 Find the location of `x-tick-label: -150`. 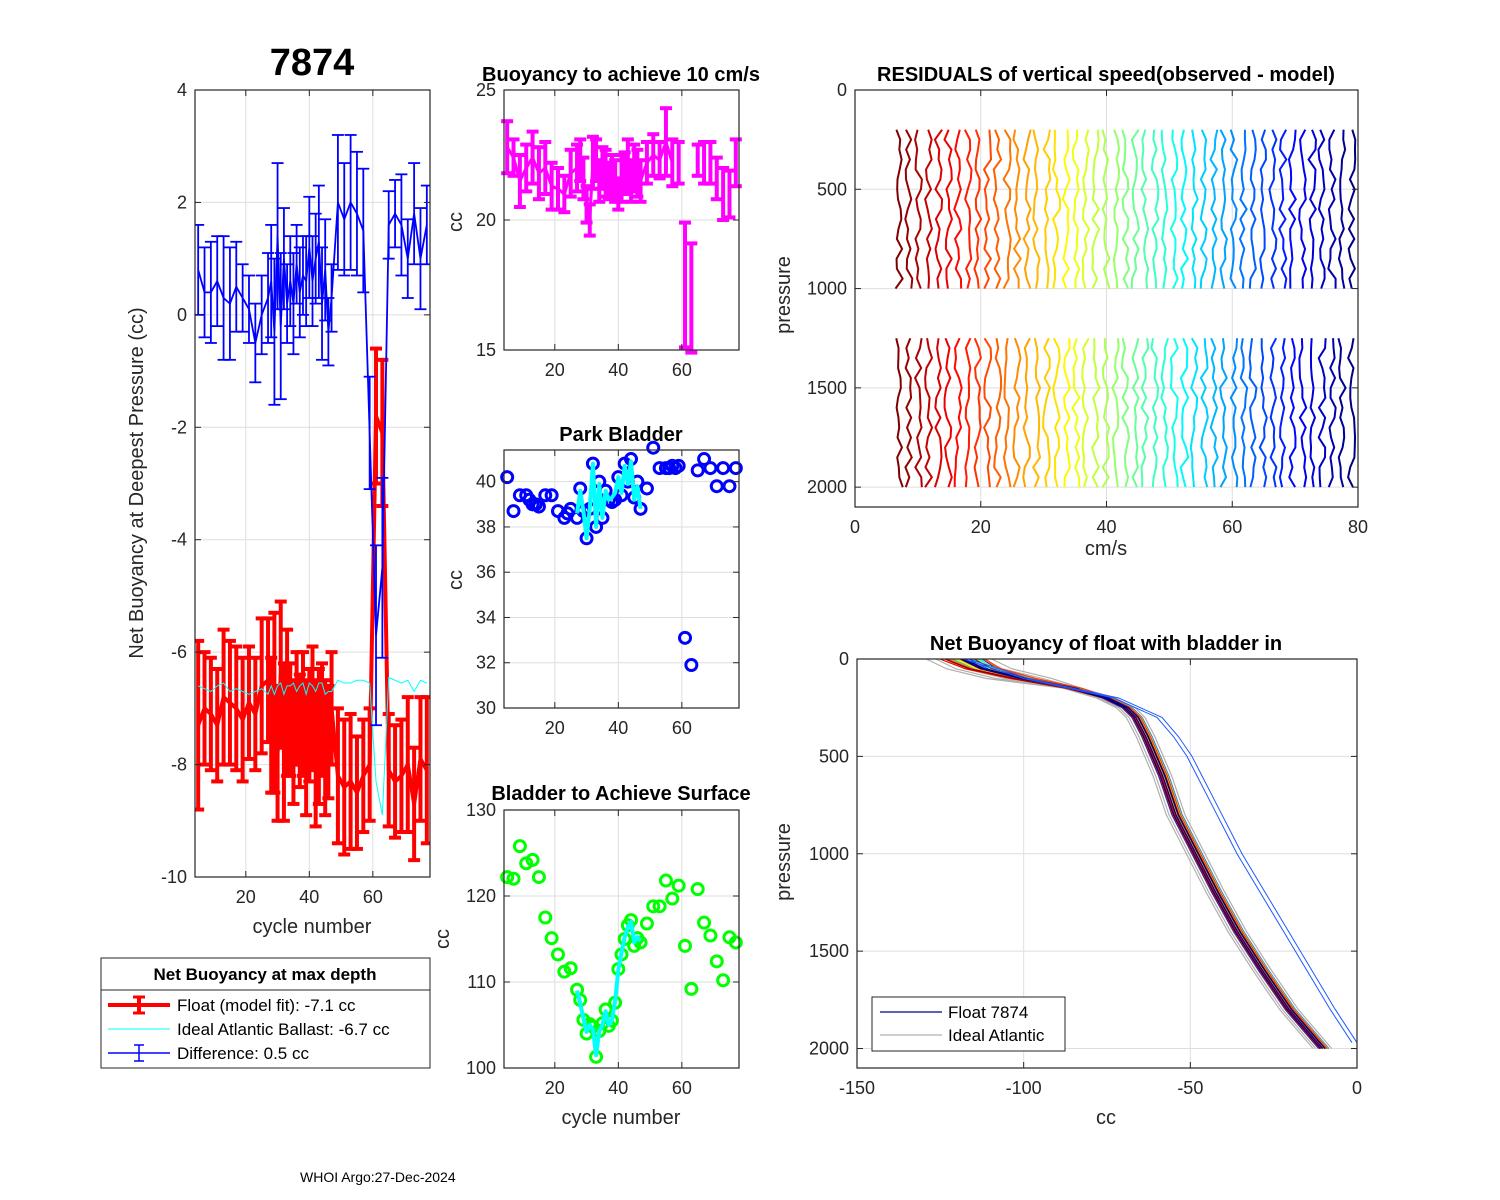

x-tick-label: -150 is located at coordinates (857, 1088).